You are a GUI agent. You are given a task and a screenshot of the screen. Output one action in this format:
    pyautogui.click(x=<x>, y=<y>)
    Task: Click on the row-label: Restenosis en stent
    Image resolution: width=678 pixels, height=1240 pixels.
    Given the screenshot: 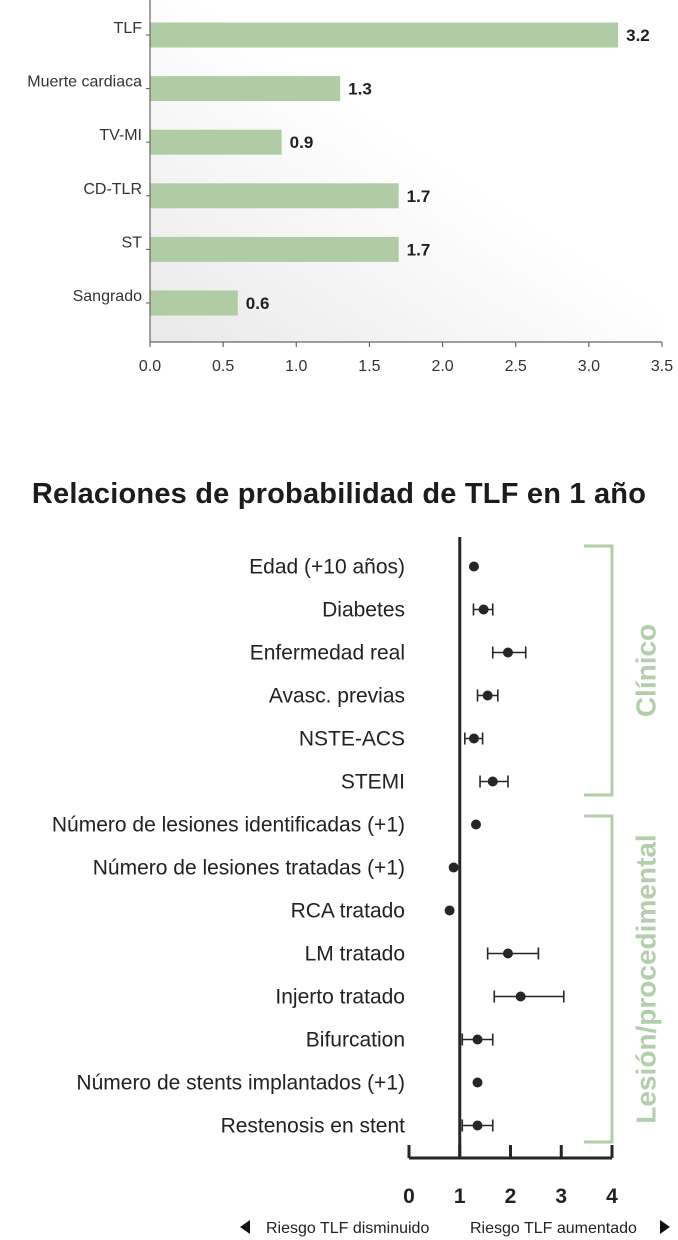 What is the action you would take?
    pyautogui.click(x=313, y=1126)
    